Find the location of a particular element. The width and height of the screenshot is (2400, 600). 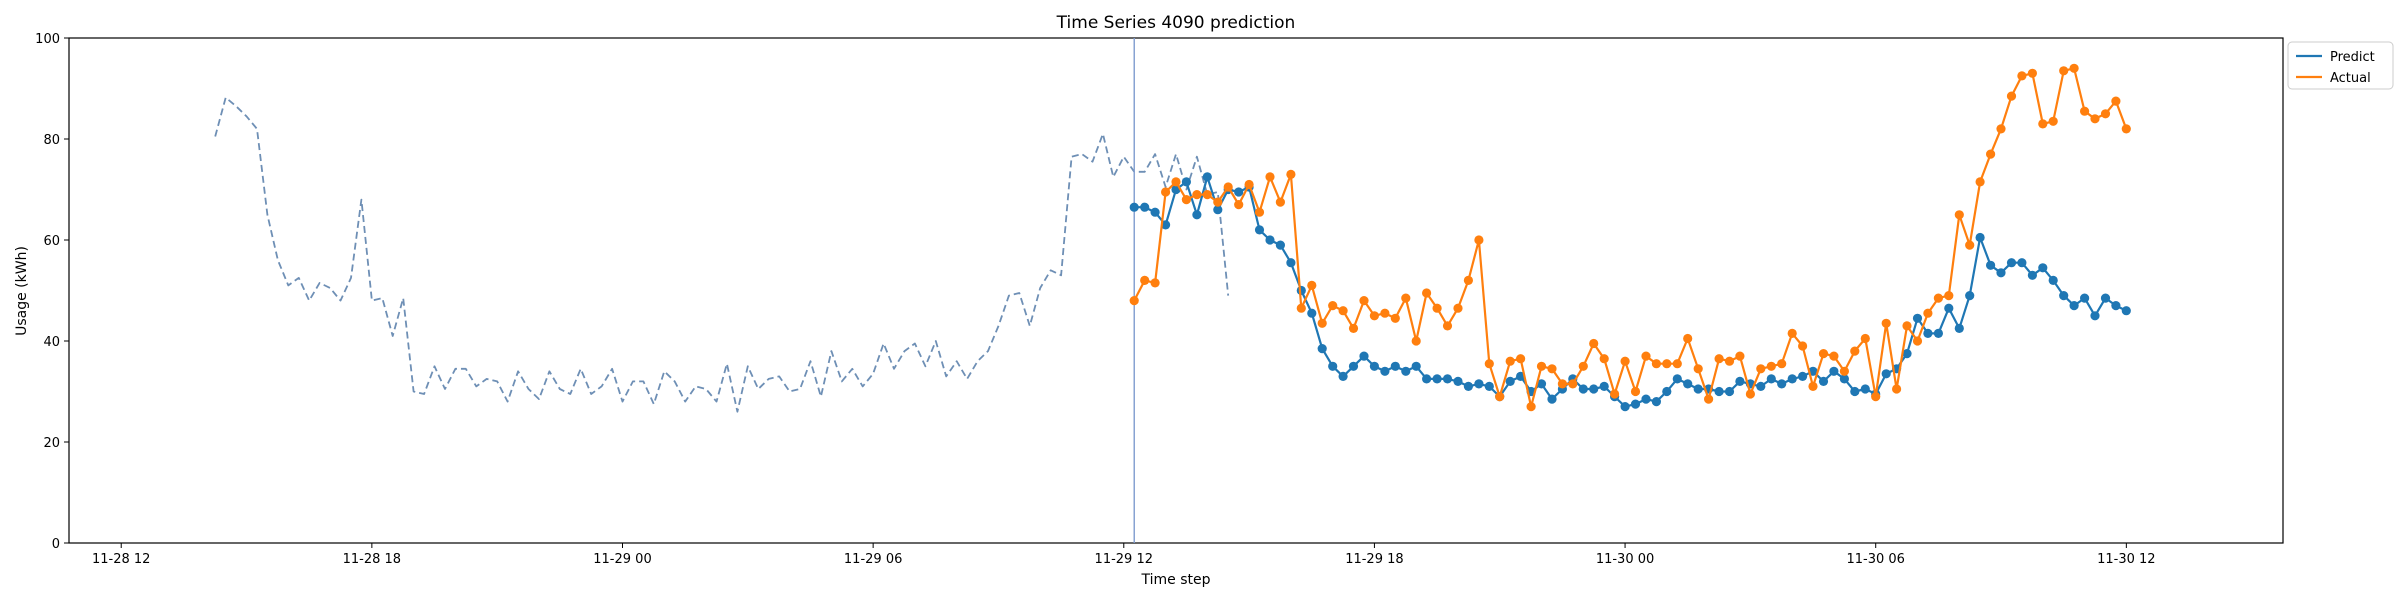

legend: Predict Actual is located at coordinates (2340, 65).